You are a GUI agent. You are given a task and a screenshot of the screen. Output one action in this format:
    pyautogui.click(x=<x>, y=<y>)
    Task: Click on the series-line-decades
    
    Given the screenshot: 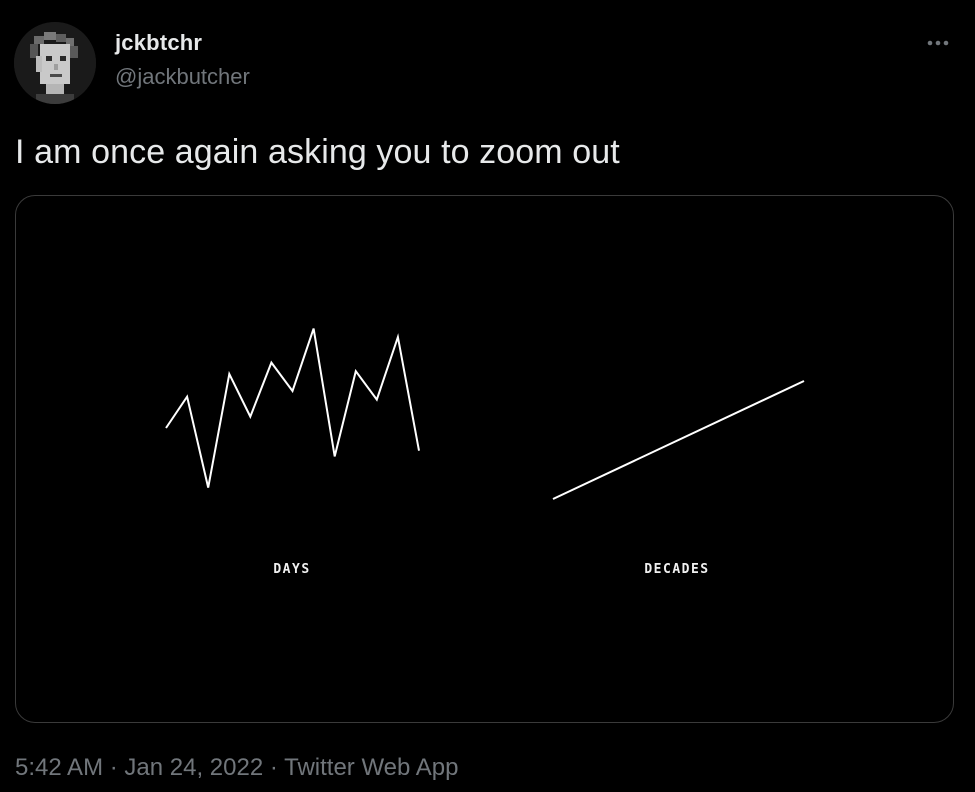 What is the action you would take?
    pyautogui.click(x=678, y=440)
    